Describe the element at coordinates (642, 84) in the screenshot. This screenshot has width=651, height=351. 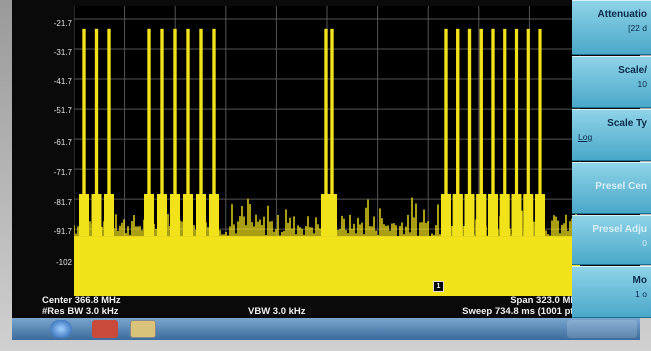
I see `softkey-value: 10` at that location.